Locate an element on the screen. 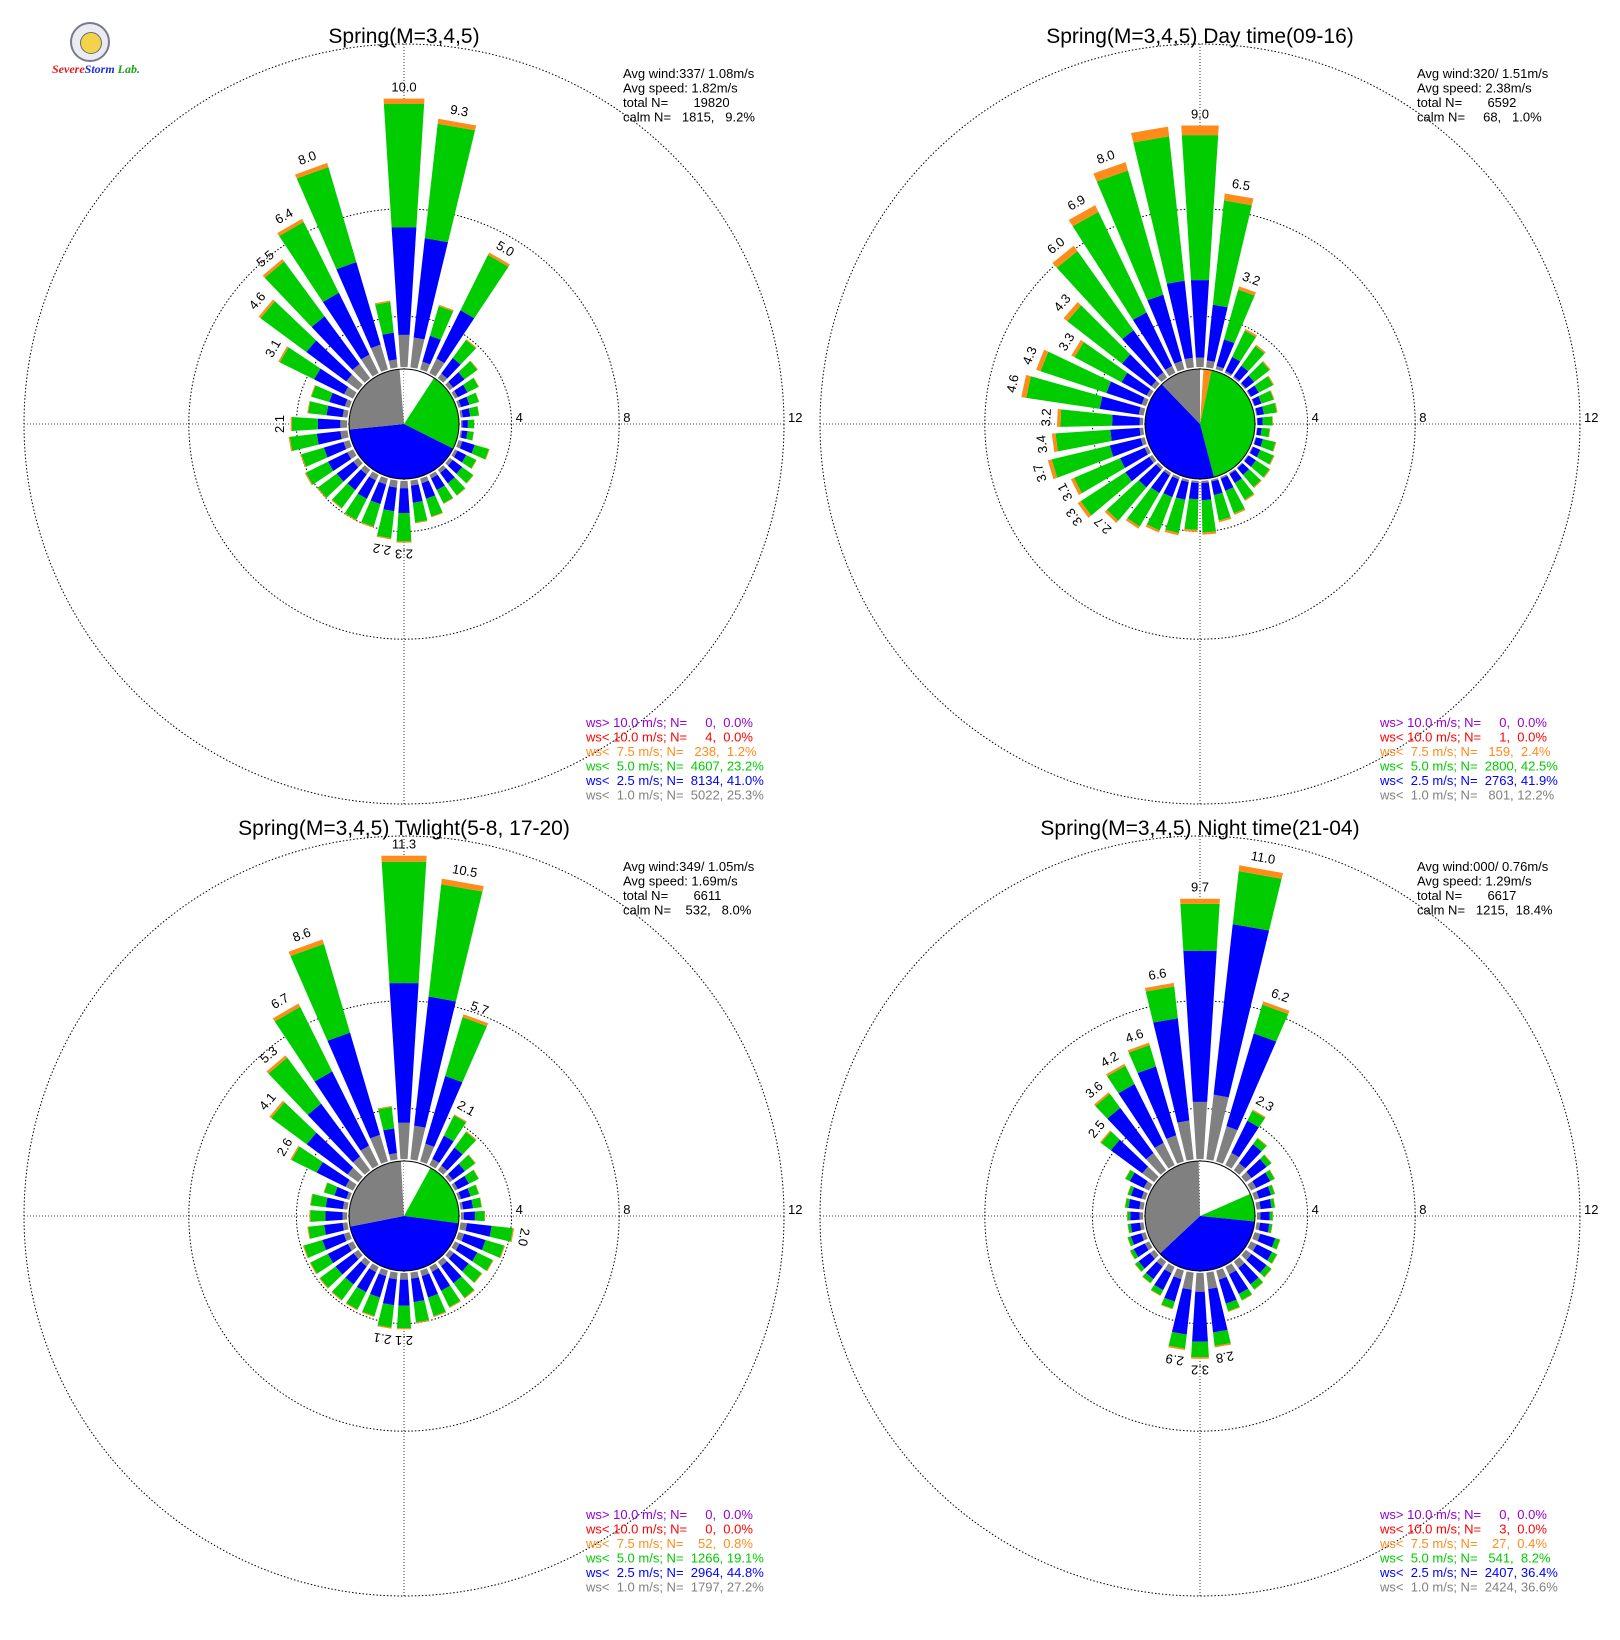 The width and height of the screenshot is (1620, 1640). bar-value-label: 4.3 is located at coordinates (1029, 355).